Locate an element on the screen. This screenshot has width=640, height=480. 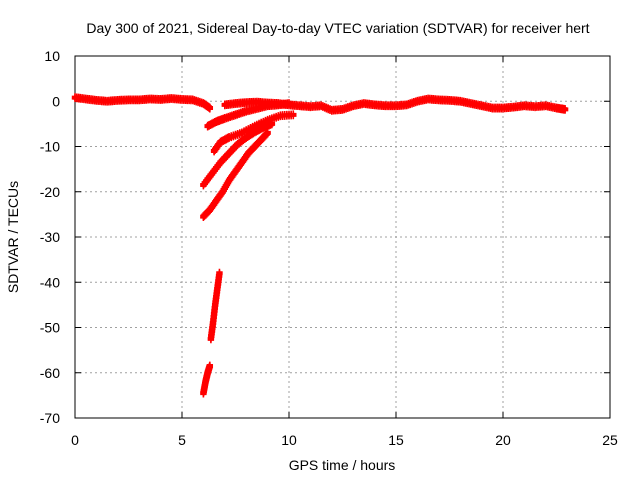
x-tick-label: 10 is located at coordinates (289, 440).